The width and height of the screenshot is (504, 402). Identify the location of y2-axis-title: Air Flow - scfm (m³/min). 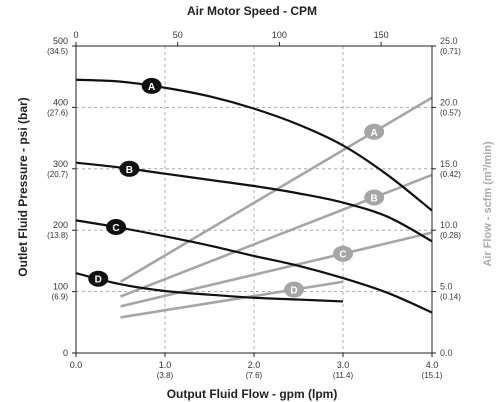
(488, 204).